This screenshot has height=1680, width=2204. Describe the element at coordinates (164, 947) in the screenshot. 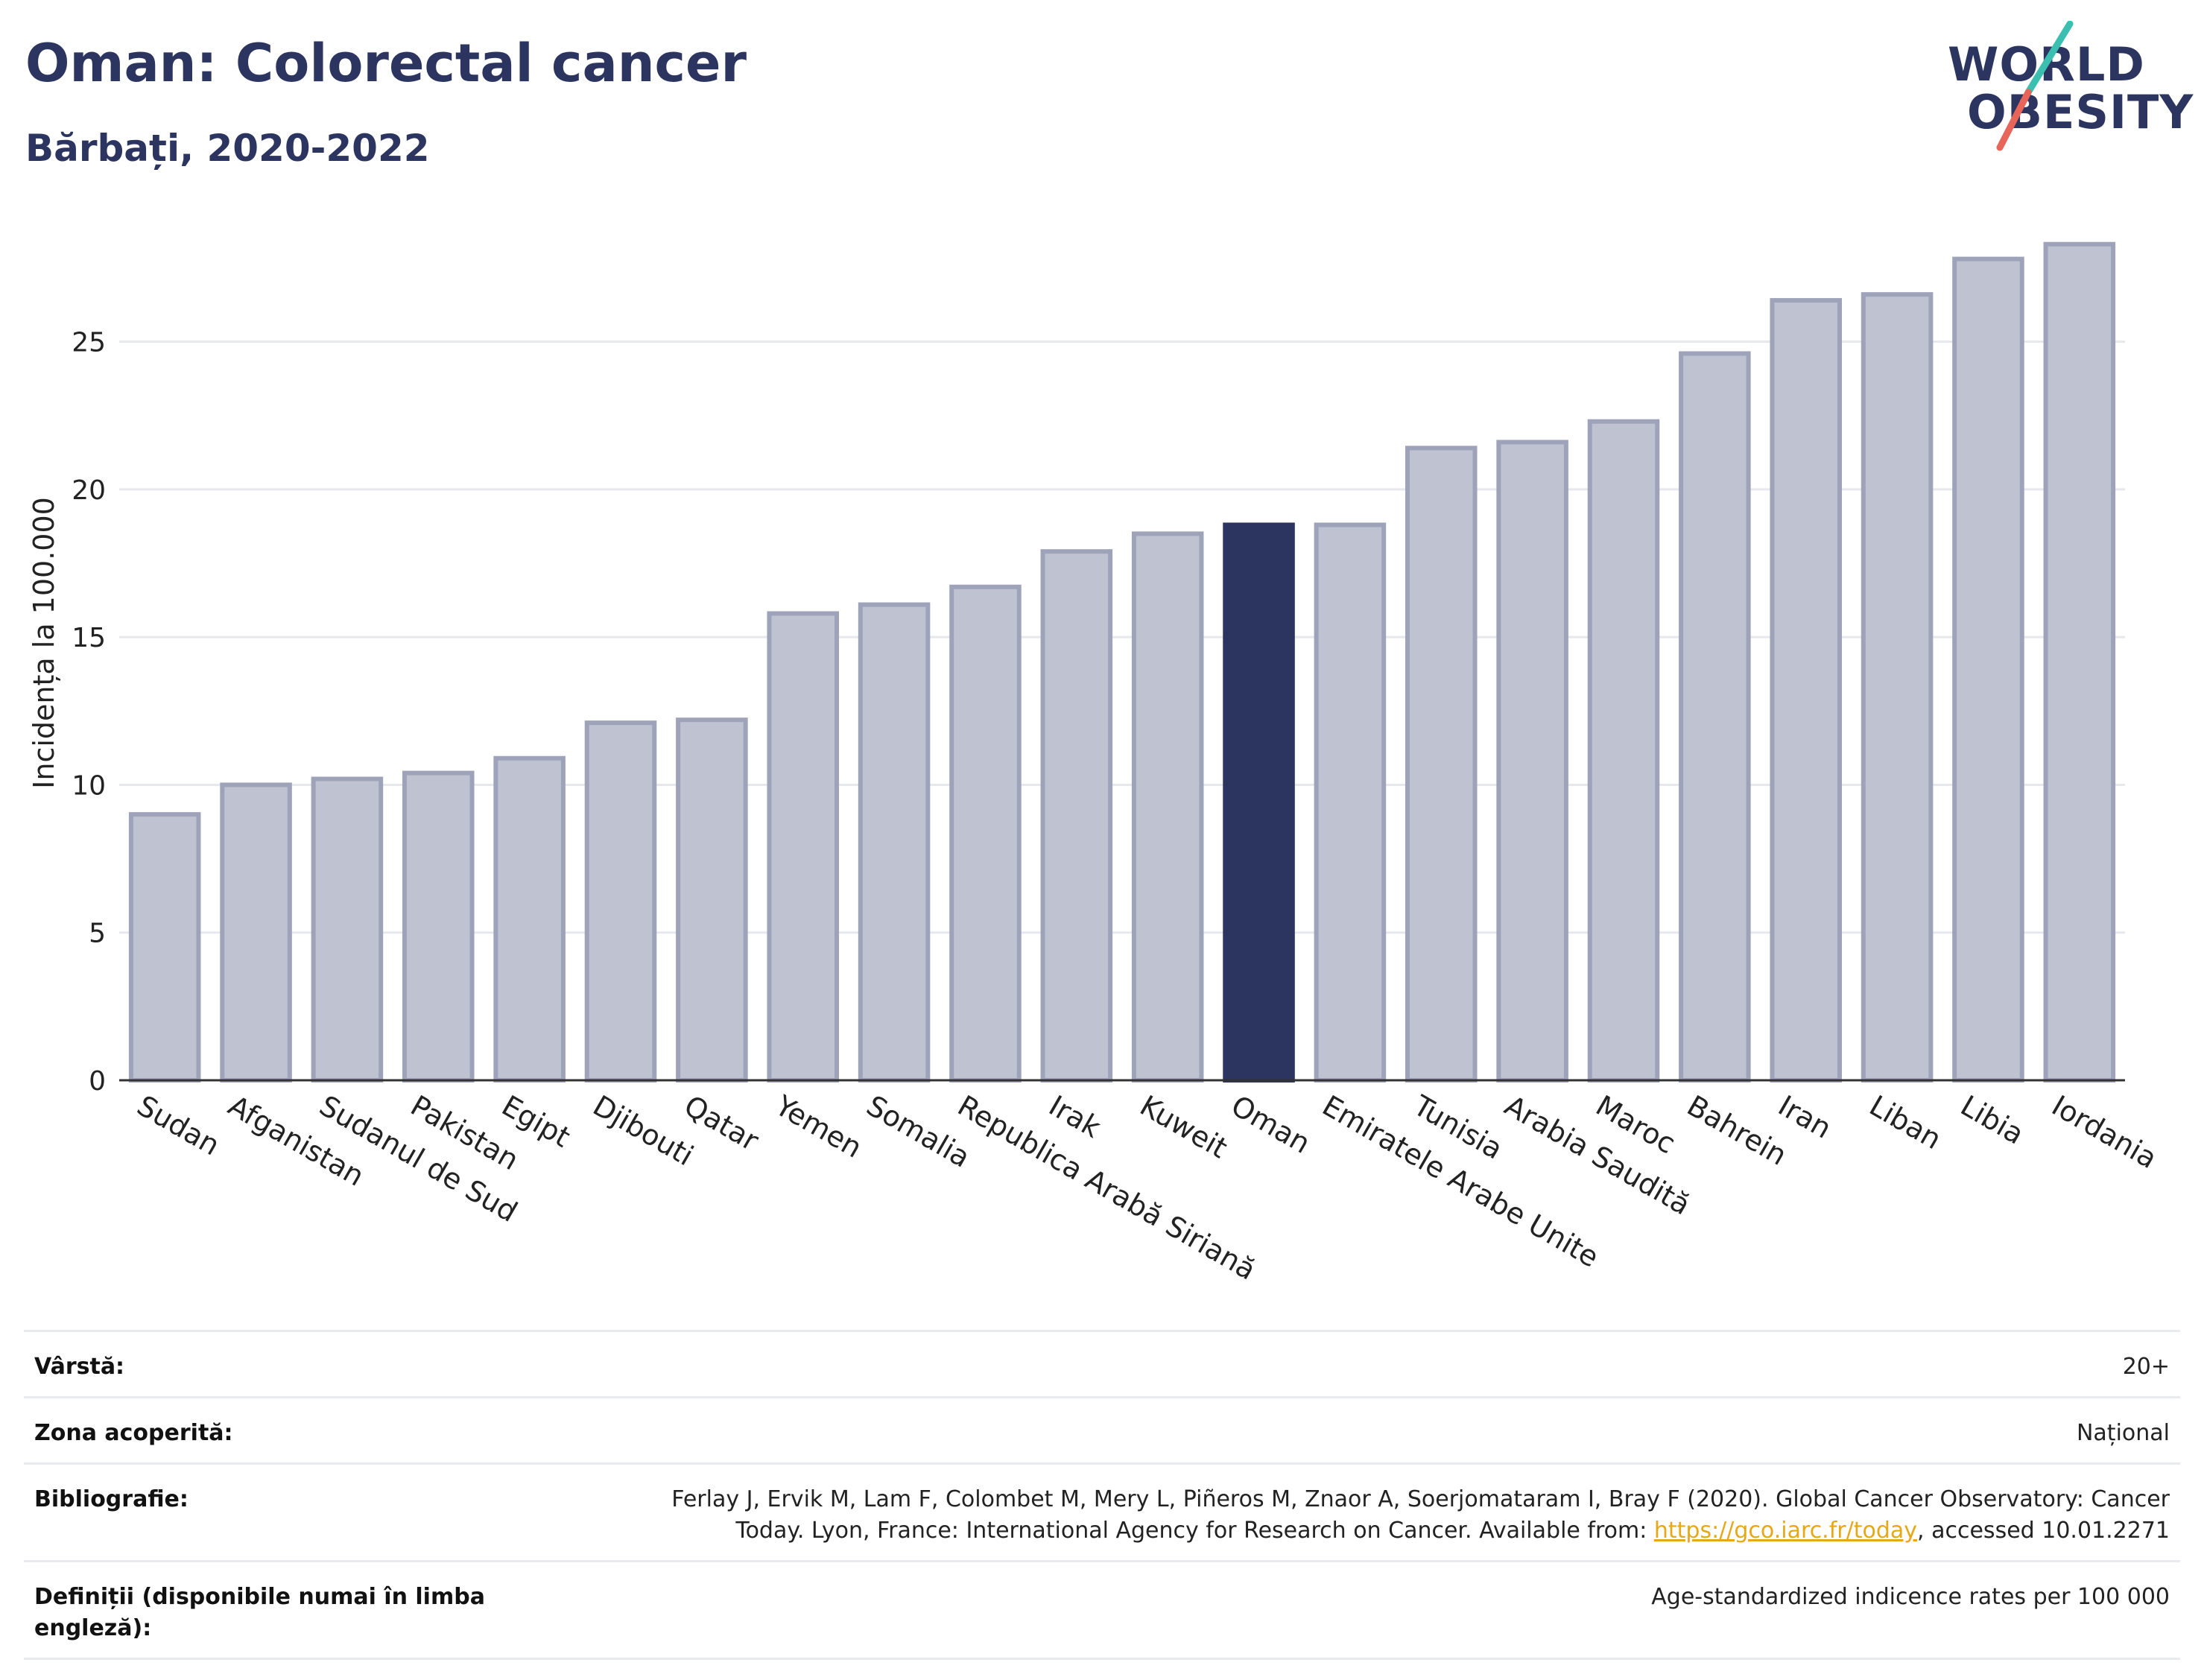

I see `bar-sudan` at that location.